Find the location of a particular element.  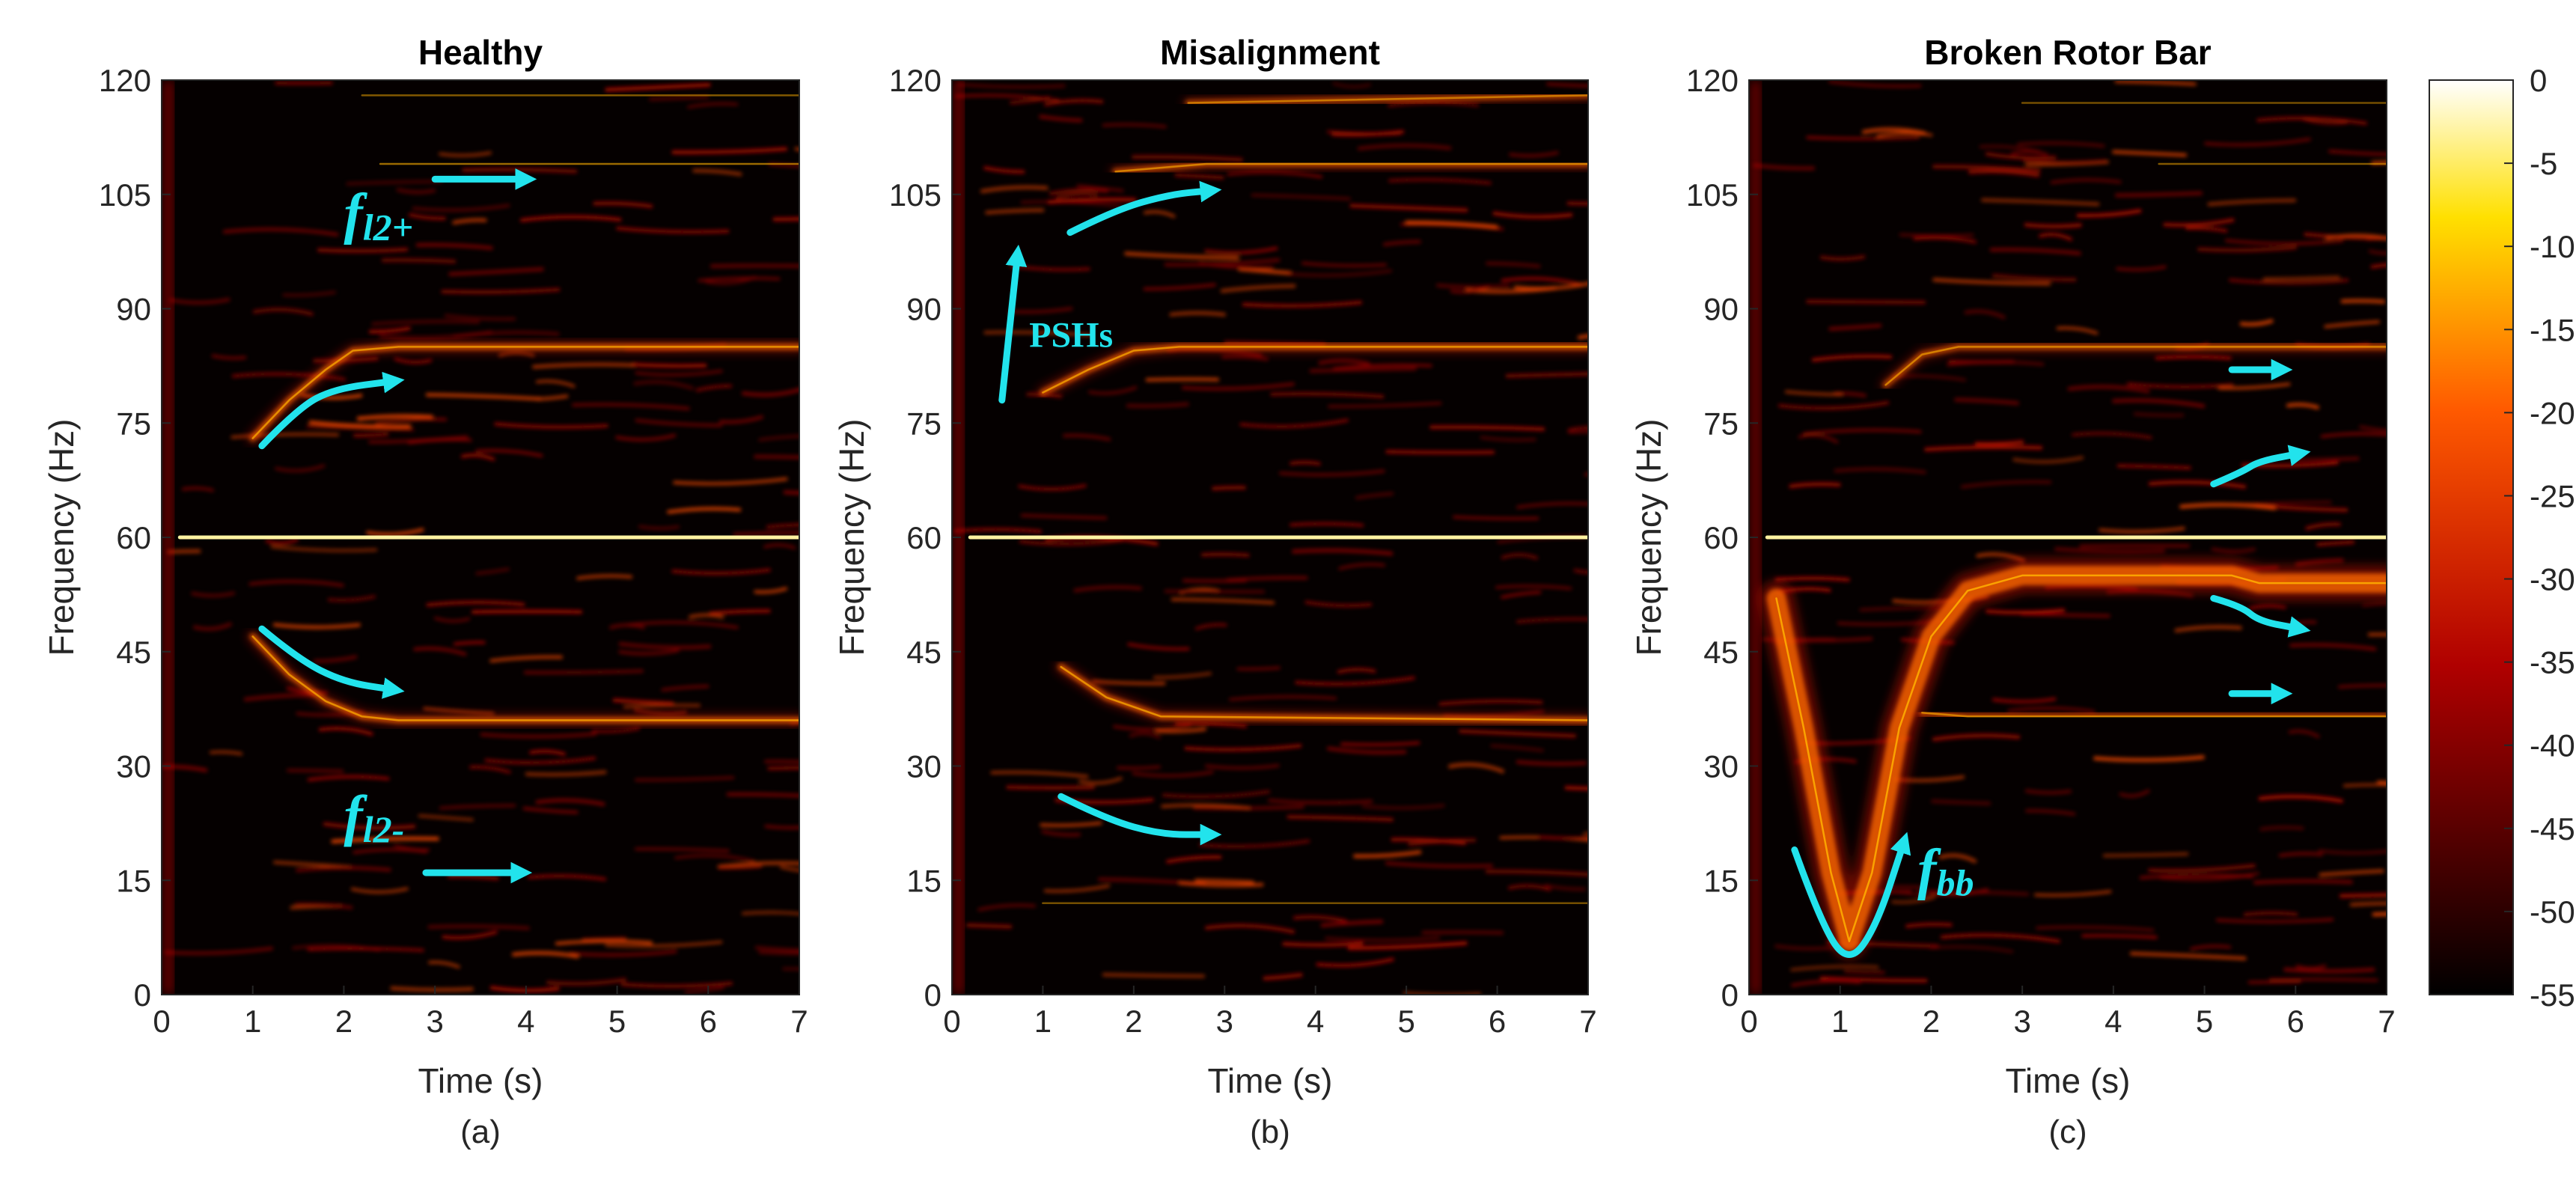

colorbar-tick-label: -40 is located at coordinates (2552, 745).